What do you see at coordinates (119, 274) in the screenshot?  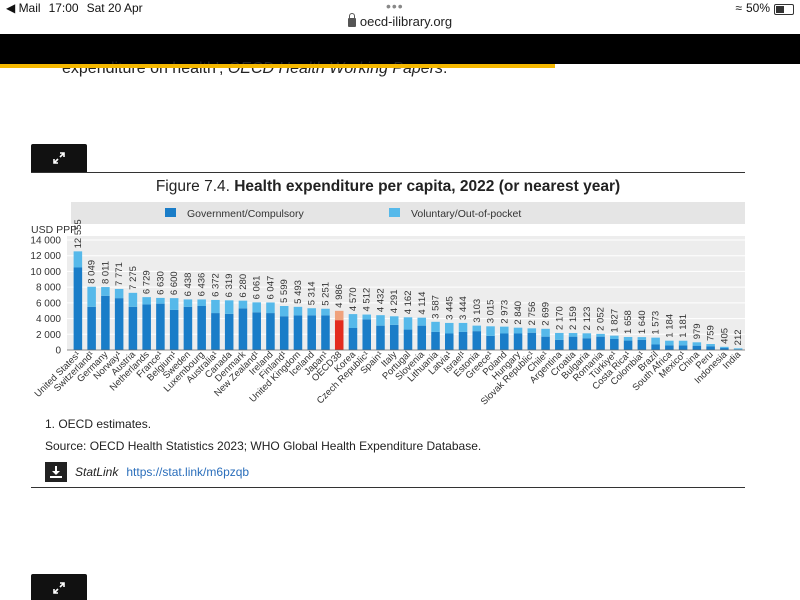 I see `data-label: 7 771` at bounding box center [119, 274].